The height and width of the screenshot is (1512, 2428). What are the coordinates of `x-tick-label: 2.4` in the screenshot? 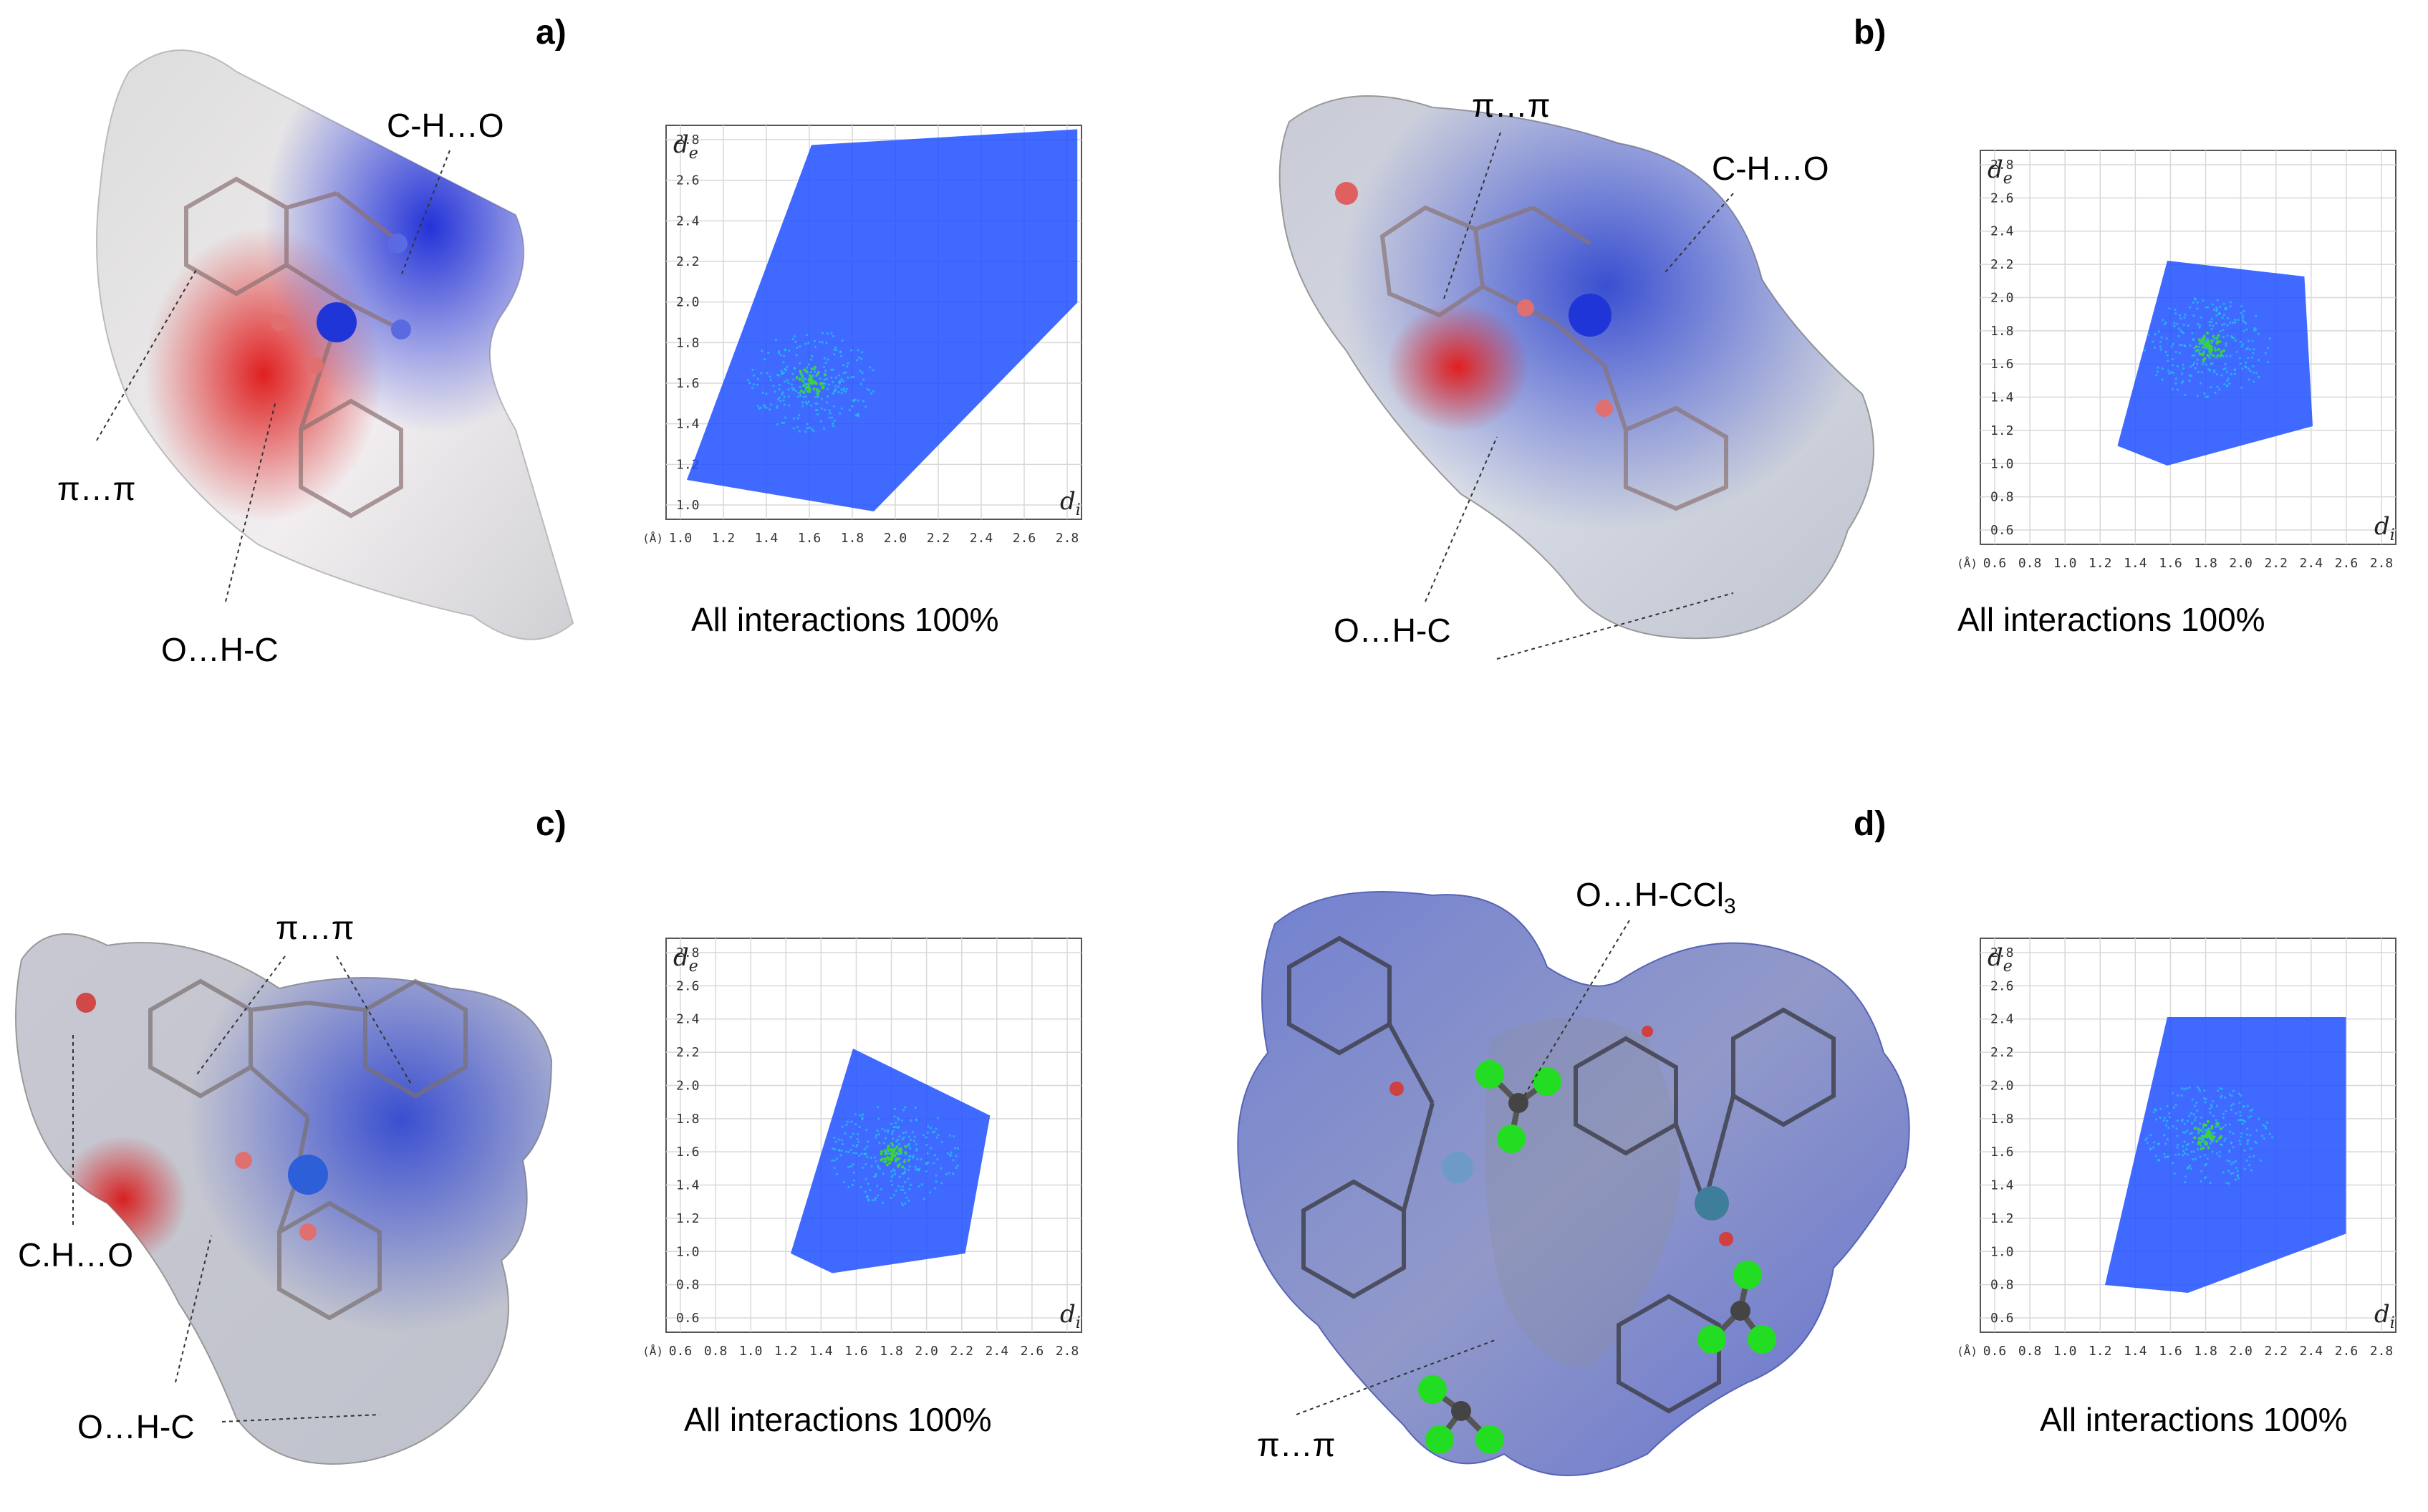 It's located at (981, 538).